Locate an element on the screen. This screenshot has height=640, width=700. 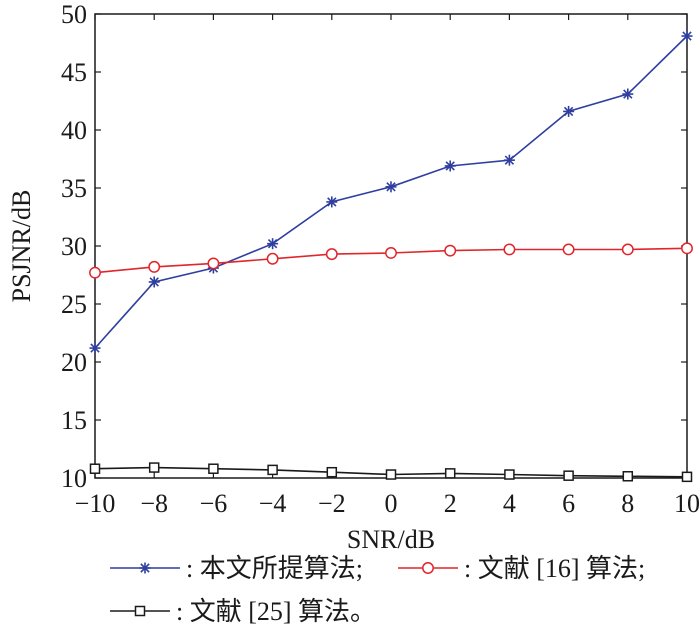
x-tick-label: 4 is located at coordinates (509, 503).